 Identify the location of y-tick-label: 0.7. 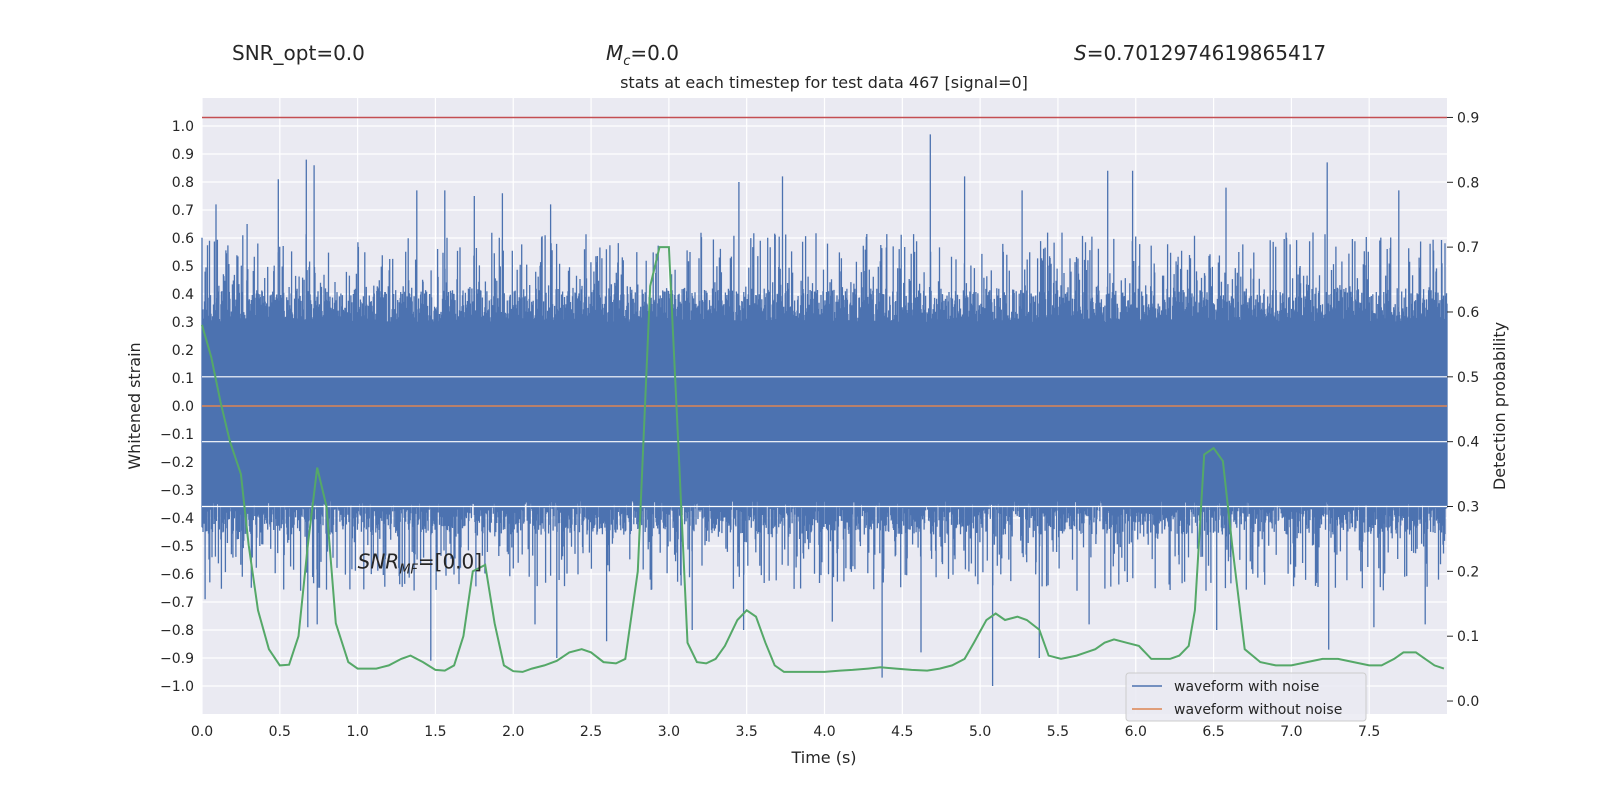
(183, 211).